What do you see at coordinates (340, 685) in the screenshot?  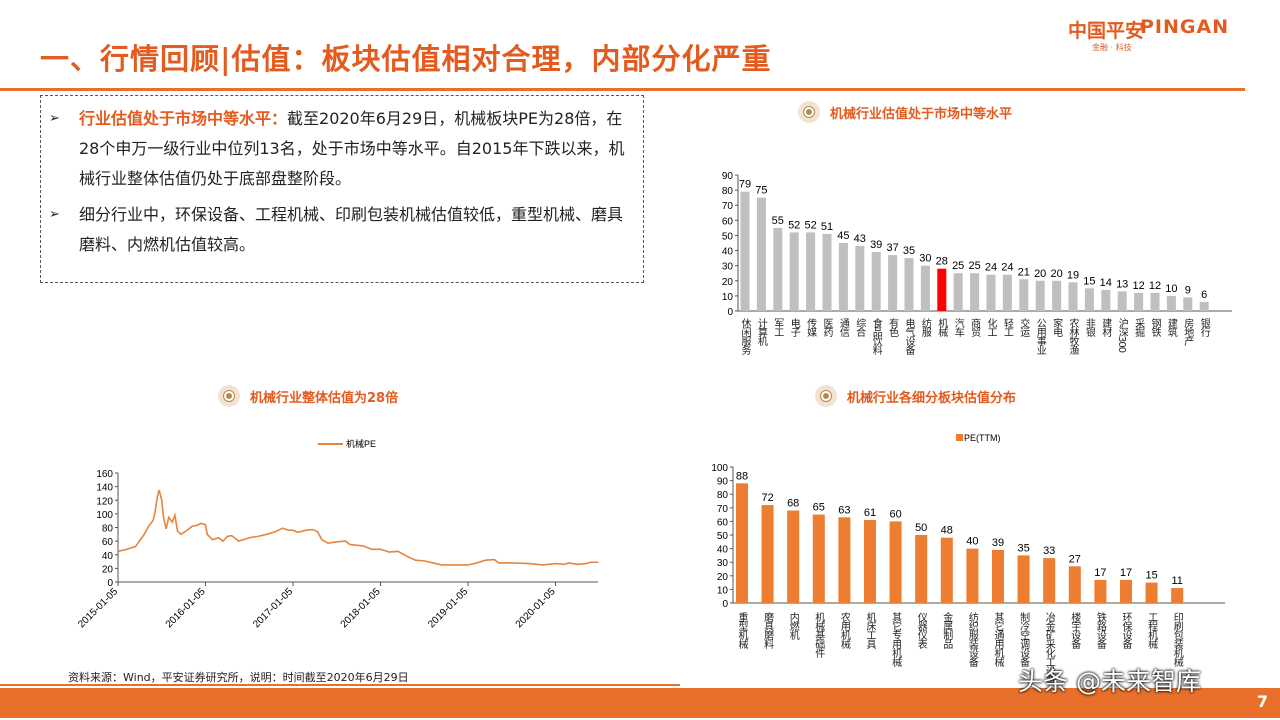 I see `footer-line` at bounding box center [340, 685].